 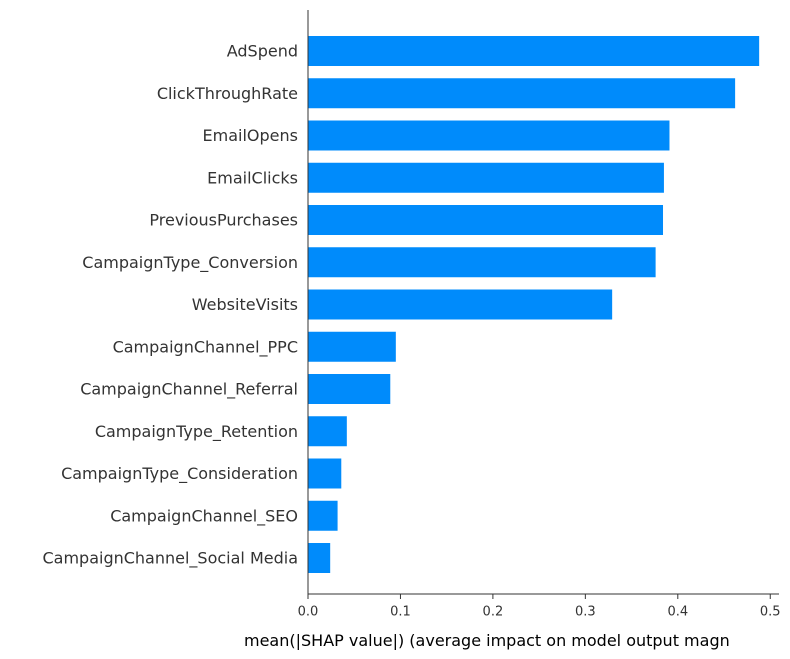 What do you see at coordinates (585, 612) in the screenshot?
I see `x-tick-label: 0.3` at bounding box center [585, 612].